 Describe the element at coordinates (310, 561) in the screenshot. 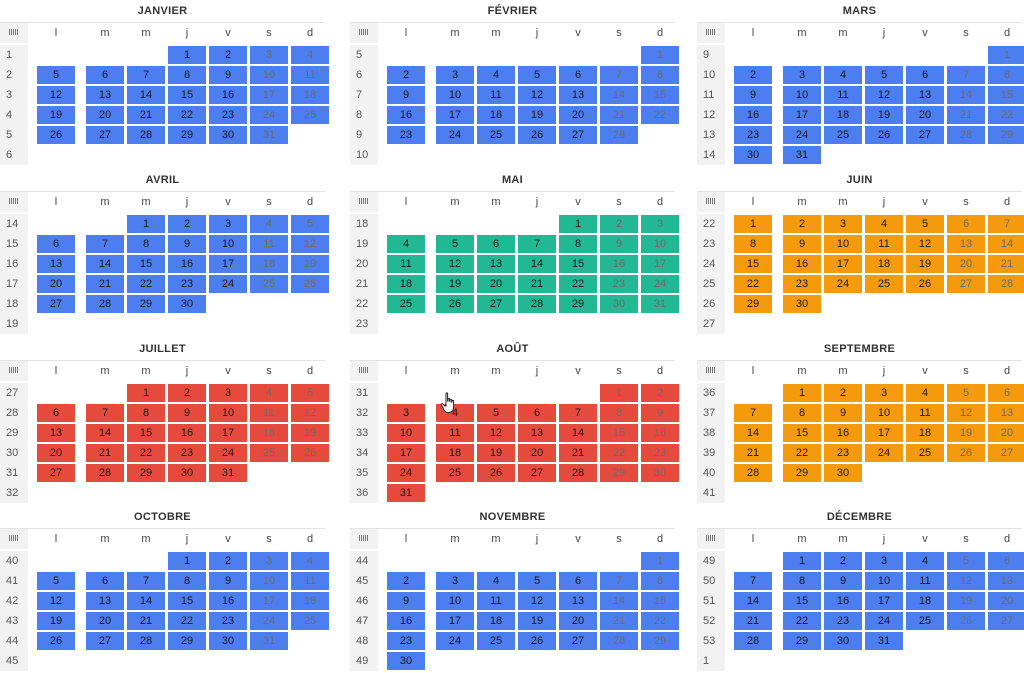

I see `day-cell: 4` at that location.